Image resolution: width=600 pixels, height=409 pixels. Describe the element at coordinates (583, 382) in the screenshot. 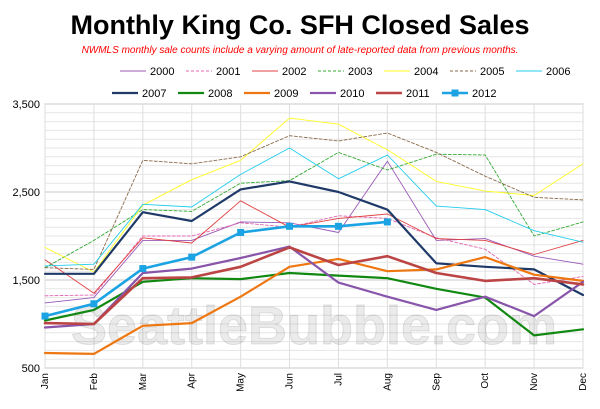

I see `x-tick-label: Dec` at that location.